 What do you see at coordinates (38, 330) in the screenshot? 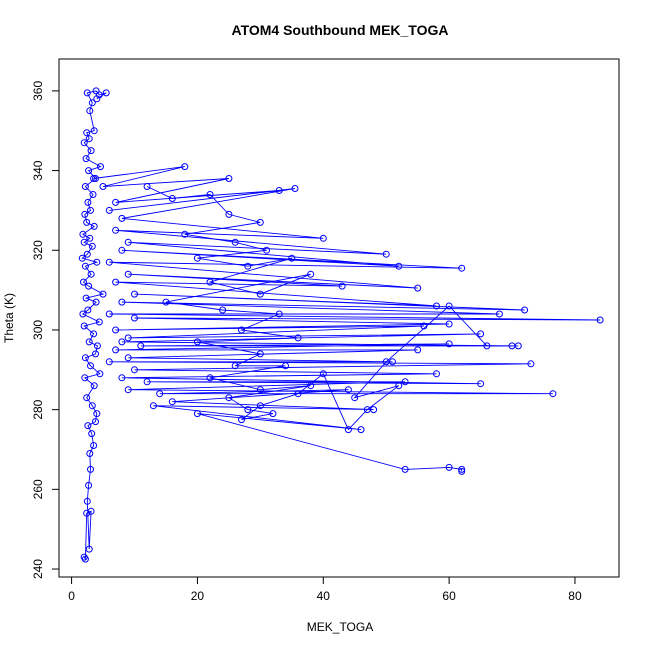
I see `y-tick-label: 300` at bounding box center [38, 330].